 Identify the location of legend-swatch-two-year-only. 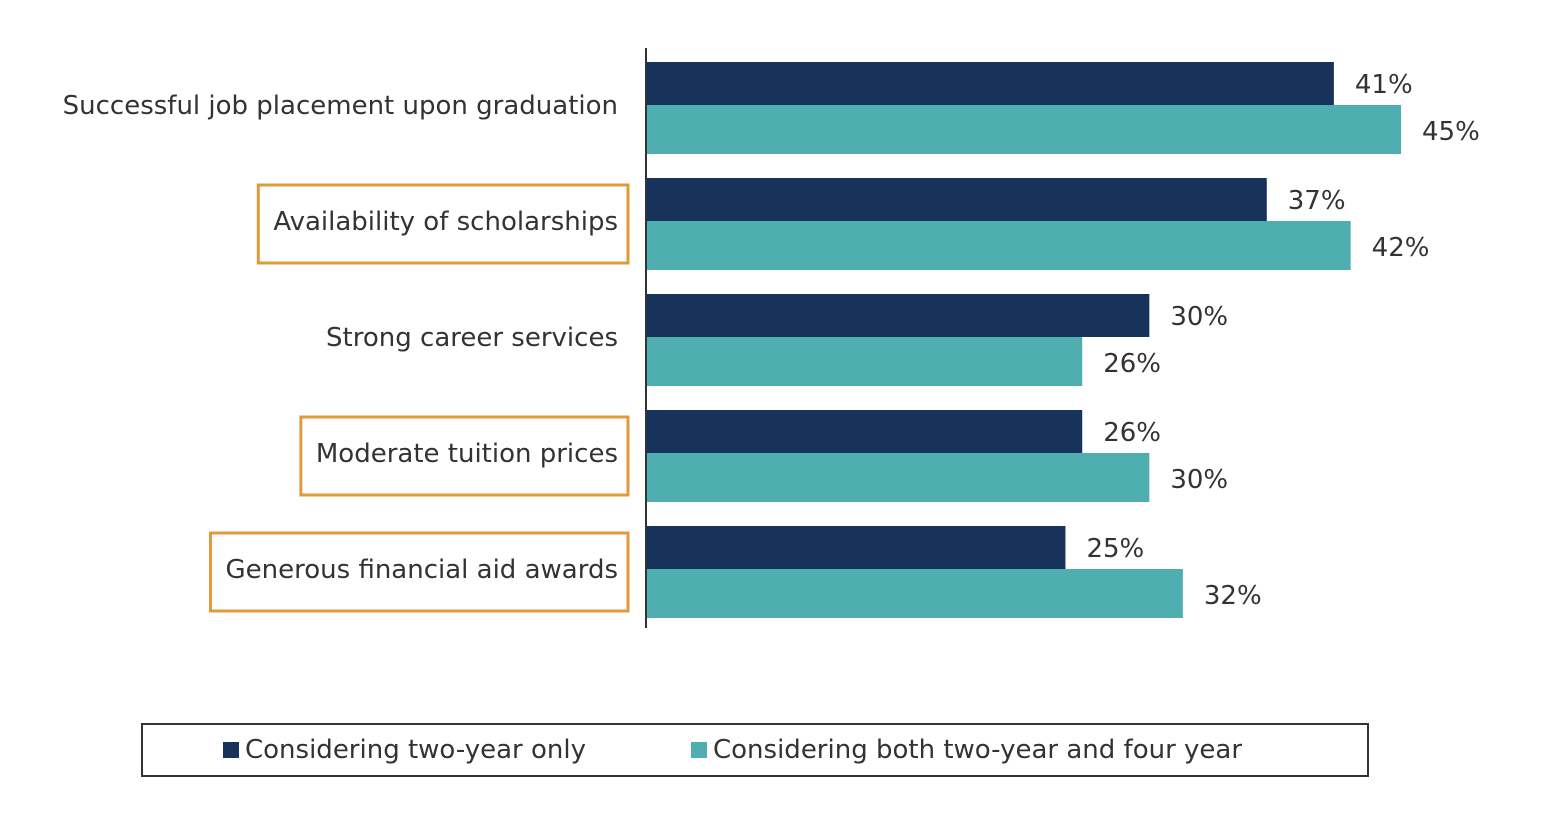
(231, 750).